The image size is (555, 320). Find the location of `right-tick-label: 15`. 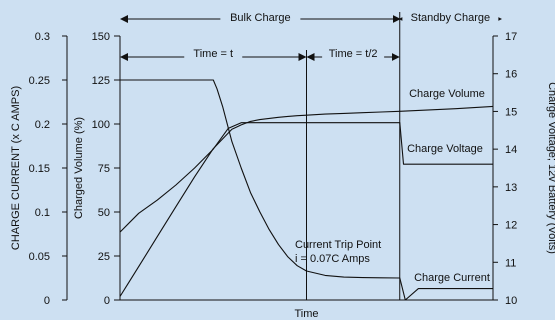

right-tick-label: 15 is located at coordinates (511, 112).